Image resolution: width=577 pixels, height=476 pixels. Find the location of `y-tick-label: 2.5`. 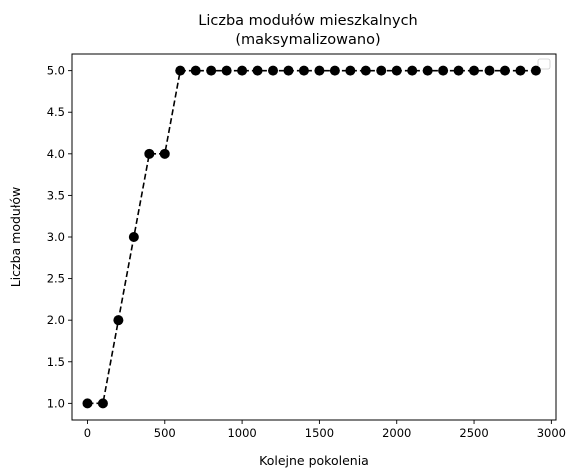

y-tick-label: 2.5 is located at coordinates (56, 279).